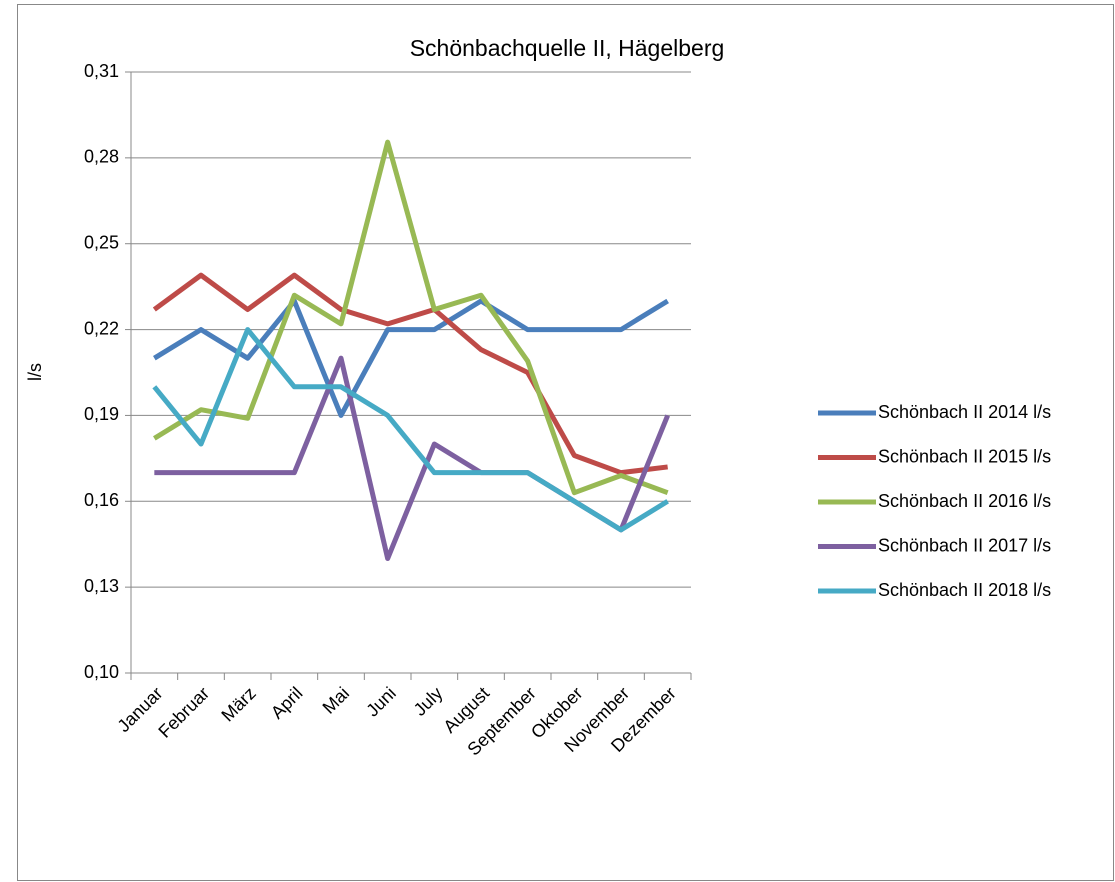 This screenshot has height=882, width=1115. What do you see at coordinates (964, 545) in the screenshot?
I see `legend-label: Schönbach II 2017 l/s` at bounding box center [964, 545].